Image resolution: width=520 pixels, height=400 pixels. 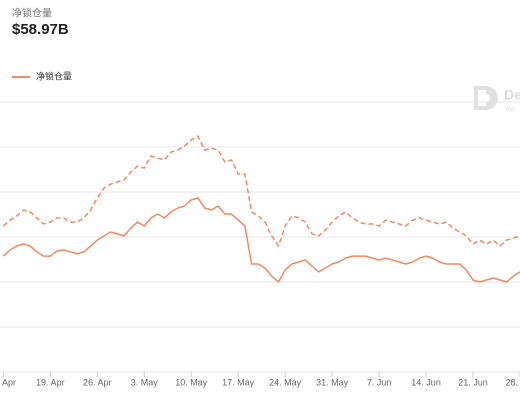 I want to click on header-label: 净锁仓量, so click(x=32, y=13).